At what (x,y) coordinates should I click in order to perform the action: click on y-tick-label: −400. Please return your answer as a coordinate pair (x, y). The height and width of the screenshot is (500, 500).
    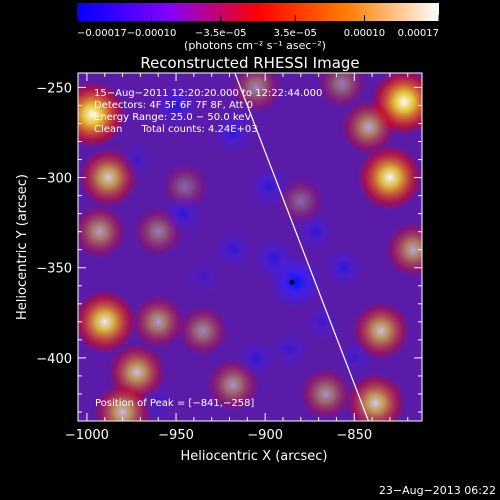
    Looking at the image, I should click on (54, 359).